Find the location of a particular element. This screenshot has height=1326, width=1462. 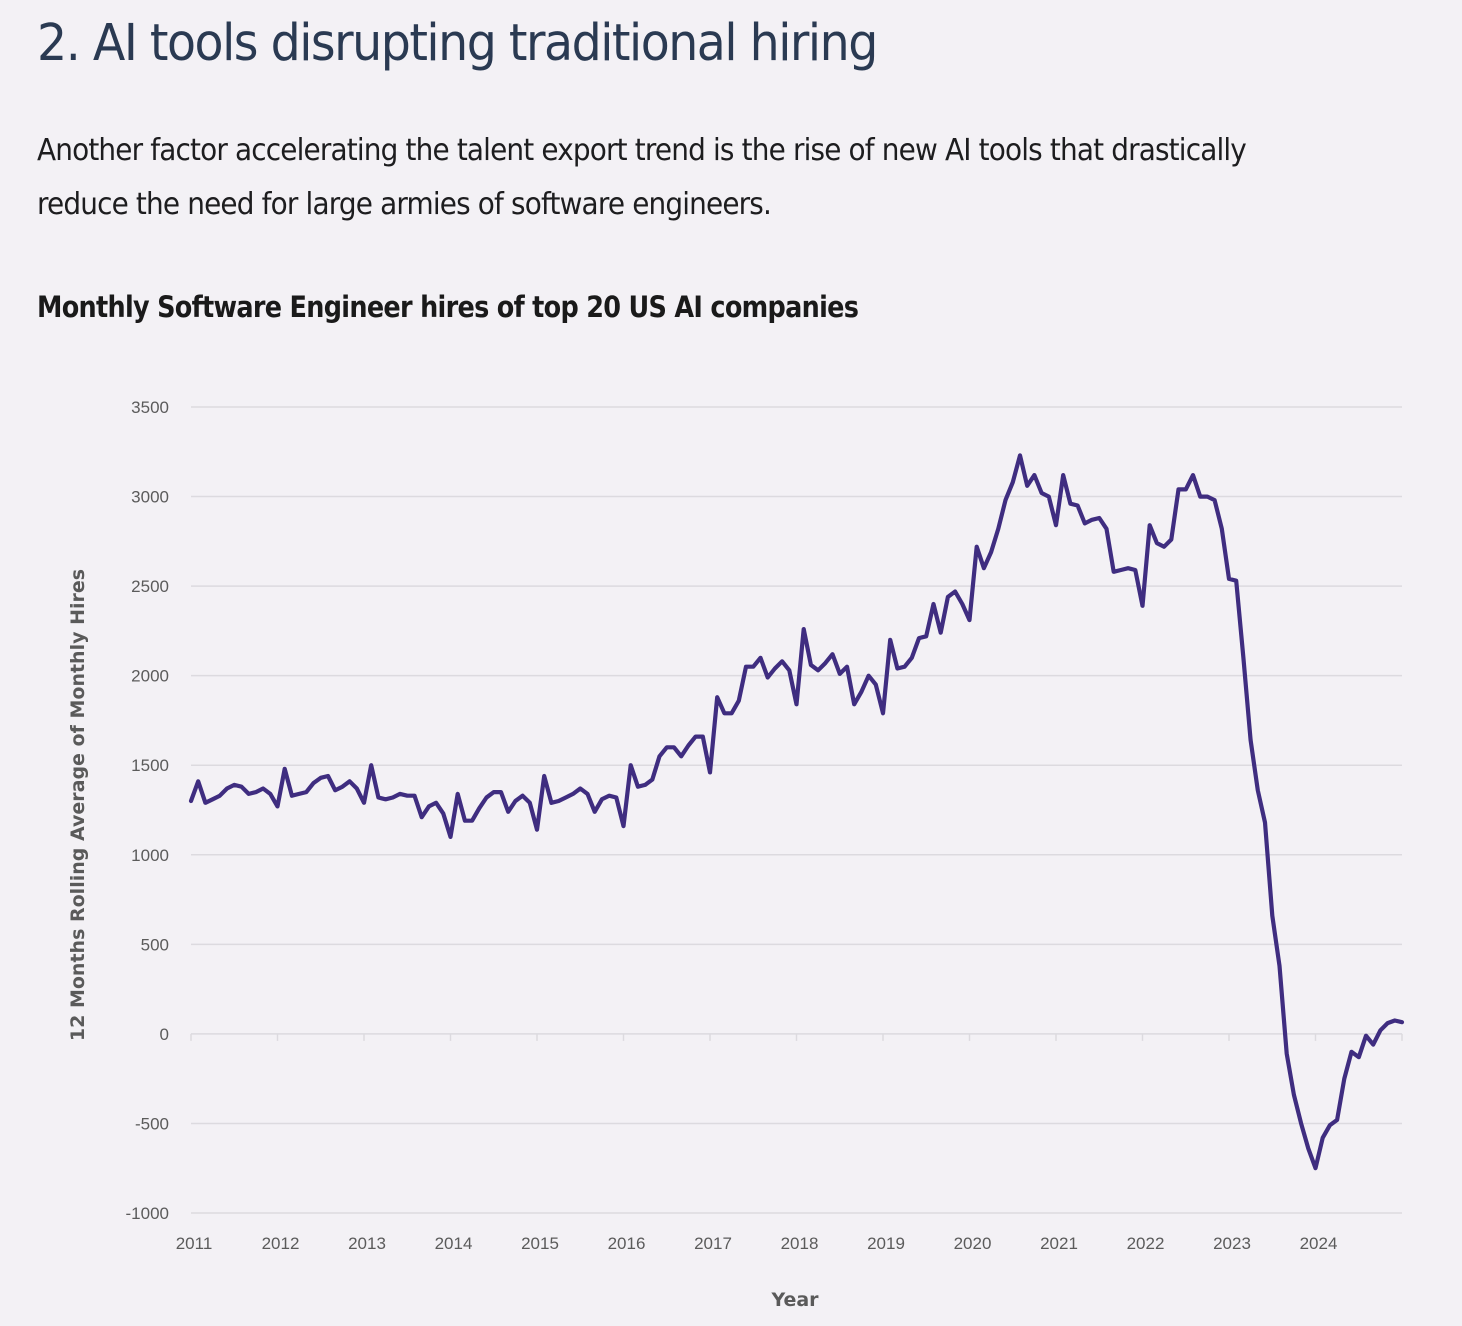

y-tick-label: 500 is located at coordinates (155, 944).